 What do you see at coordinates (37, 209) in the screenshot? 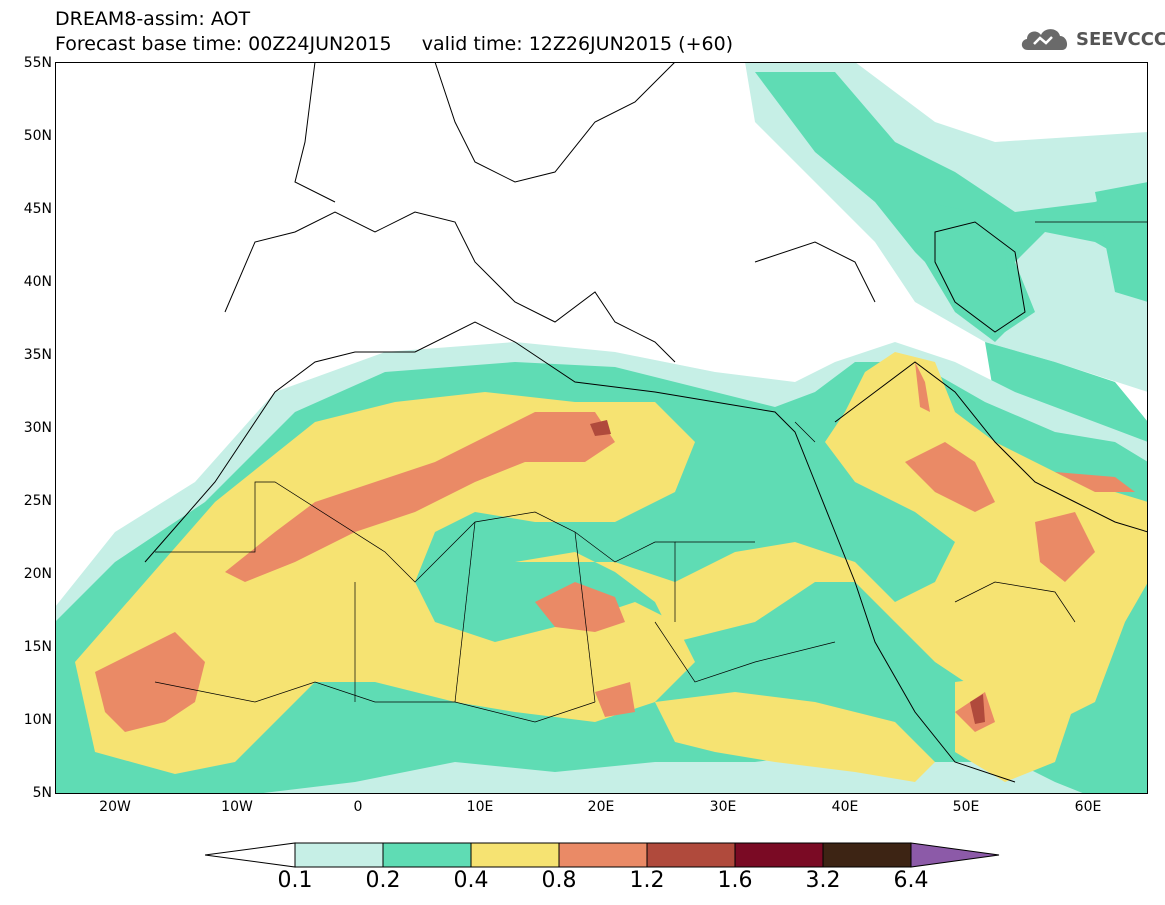
I see `lat-label-45n: 45N` at bounding box center [37, 209].